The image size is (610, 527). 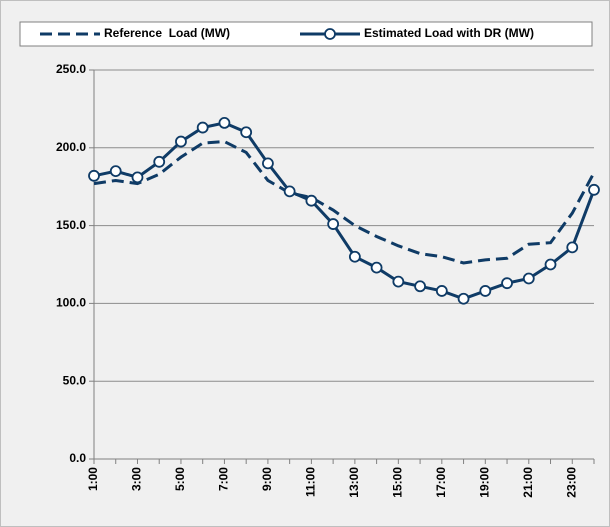 What do you see at coordinates (528, 482) in the screenshot?
I see `x-tick-label: 21:00` at bounding box center [528, 482].